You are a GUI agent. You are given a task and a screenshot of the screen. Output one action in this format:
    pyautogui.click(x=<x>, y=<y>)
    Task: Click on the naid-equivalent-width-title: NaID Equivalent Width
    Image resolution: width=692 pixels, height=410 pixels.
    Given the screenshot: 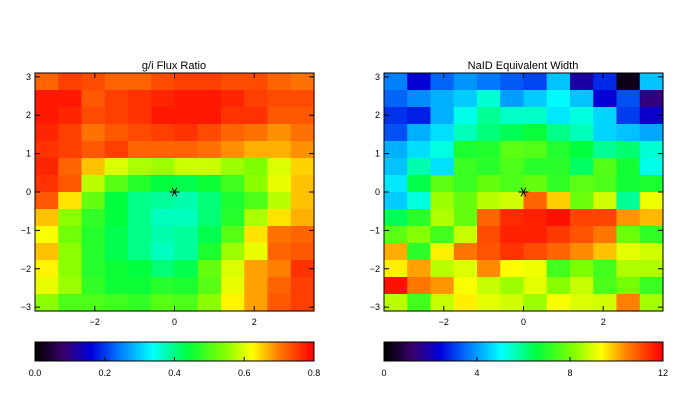 What is the action you would take?
    pyautogui.click(x=523, y=66)
    